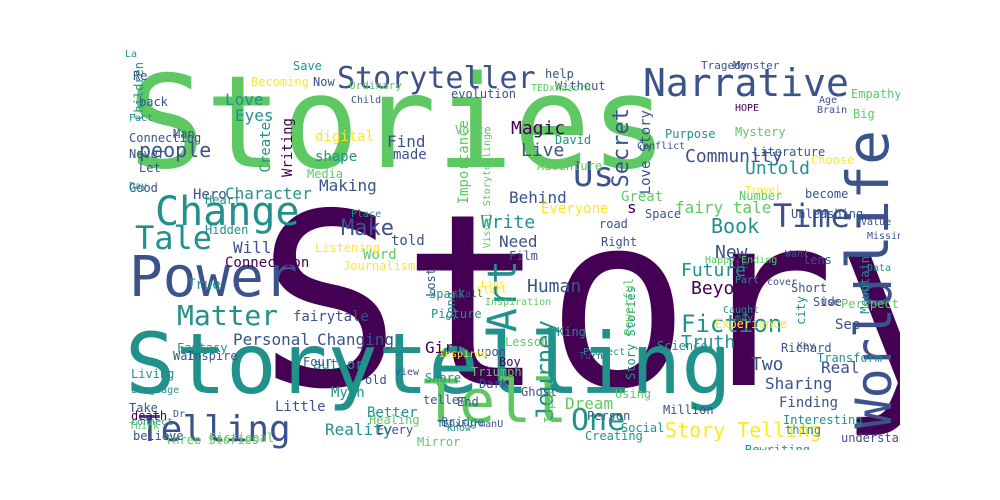 Image resolution: width=1000 pixels, height=500 pixels. Describe the element at coordinates (778, 446) in the screenshot. I see `word-rewriting: Rewriting` at that location.